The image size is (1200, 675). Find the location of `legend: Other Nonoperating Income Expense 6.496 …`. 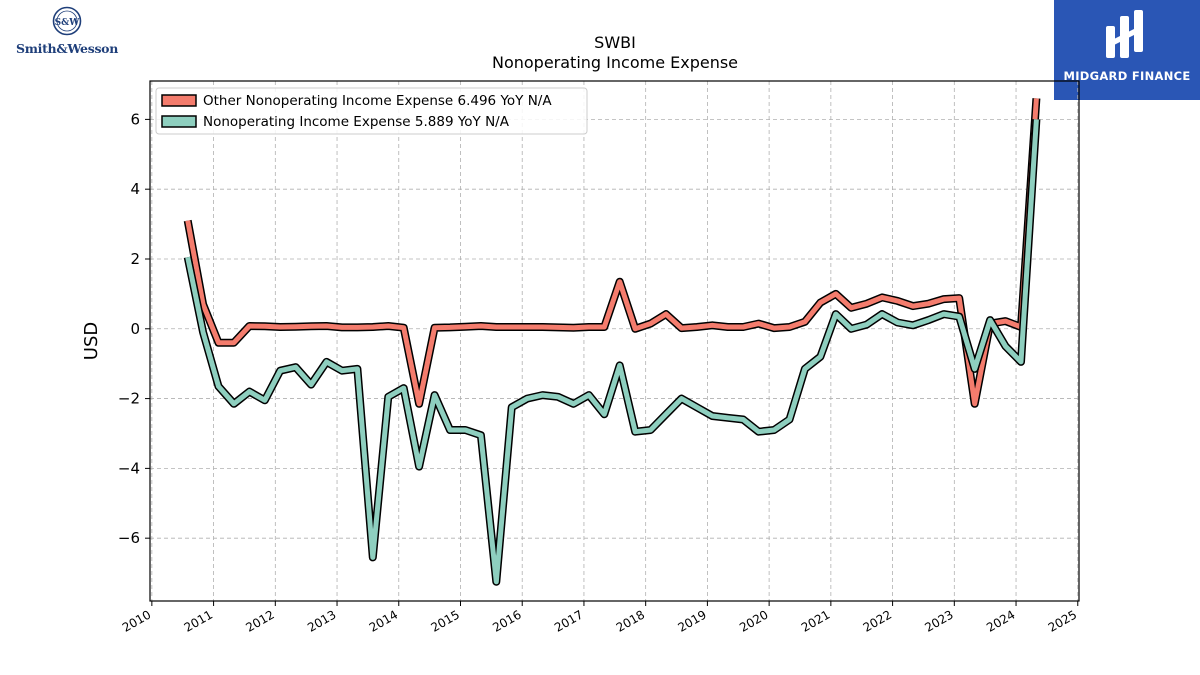

legend: Other Nonoperating Income Expense 6.496 … is located at coordinates (371, 111).